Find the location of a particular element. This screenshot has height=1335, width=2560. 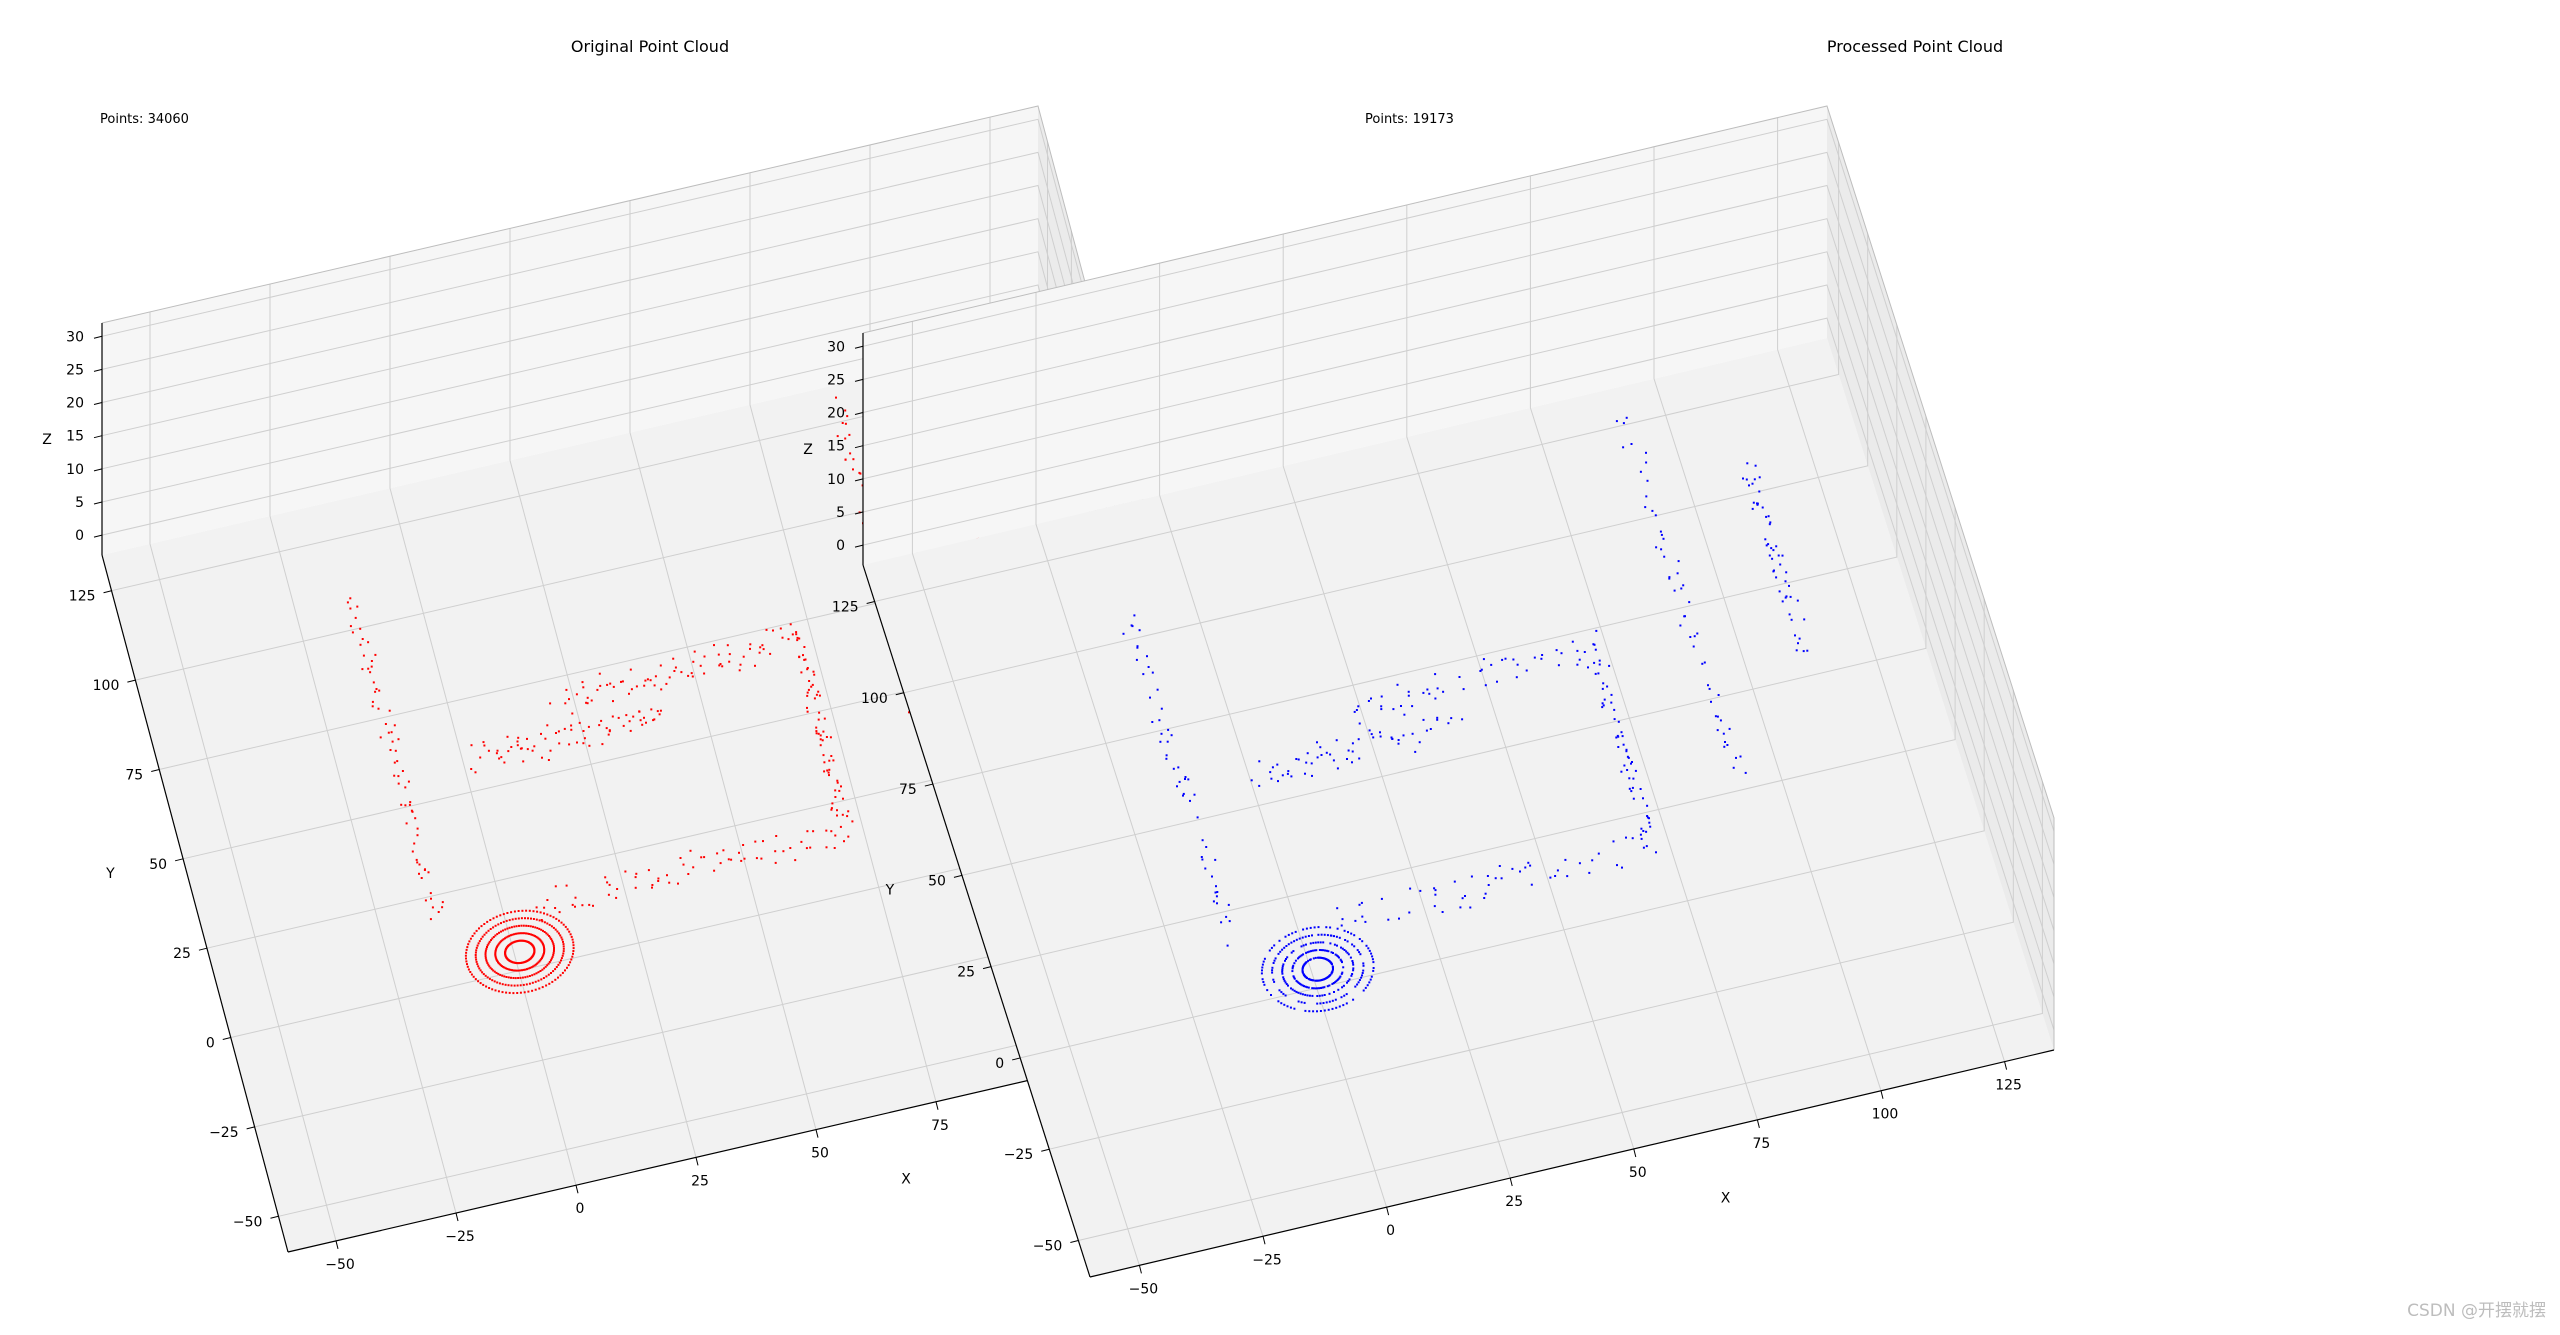

y-tick-label: −50 is located at coordinates (248, 1222).